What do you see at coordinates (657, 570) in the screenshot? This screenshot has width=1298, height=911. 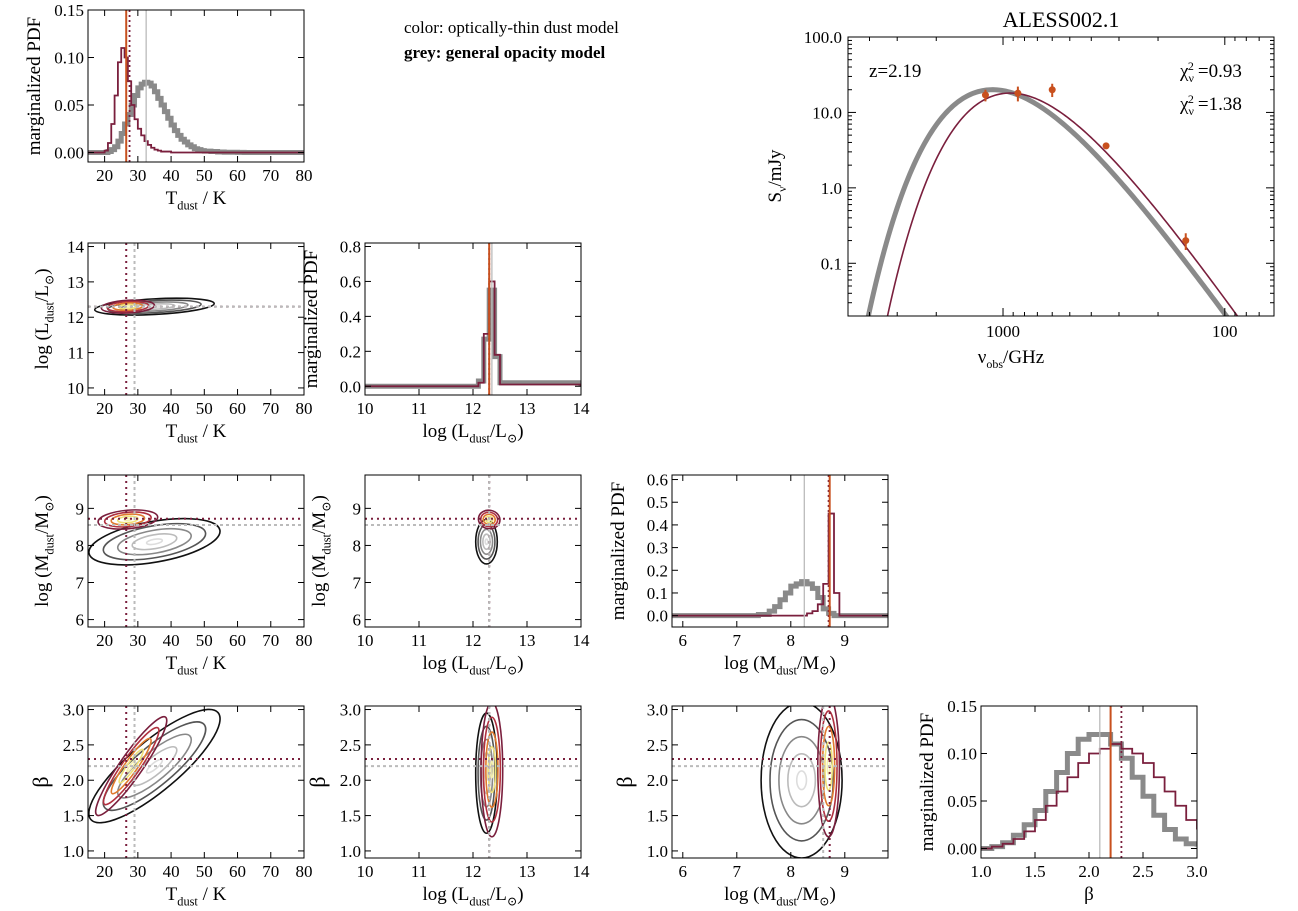 I see `y-tick-label: 0.2` at bounding box center [657, 570].